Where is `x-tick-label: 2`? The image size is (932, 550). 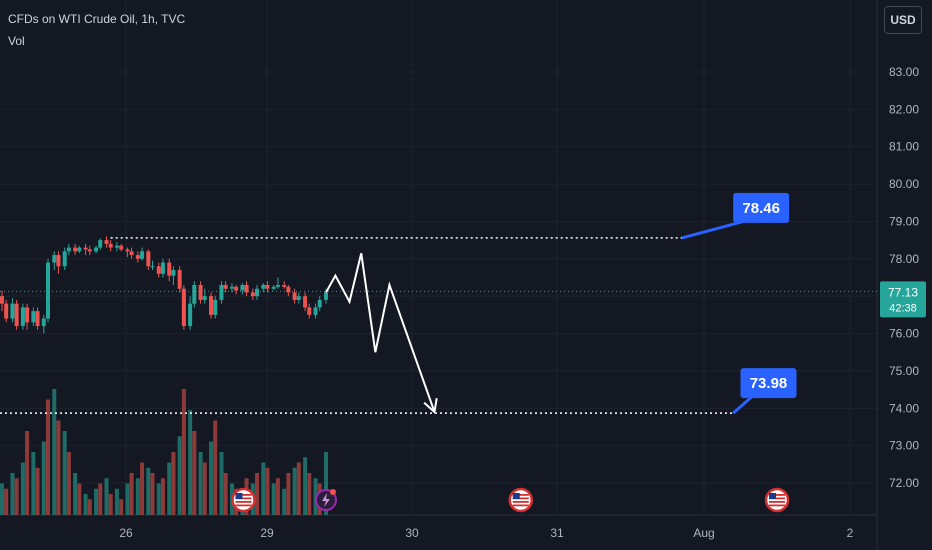
x-tick-label: 2 is located at coordinates (850, 533).